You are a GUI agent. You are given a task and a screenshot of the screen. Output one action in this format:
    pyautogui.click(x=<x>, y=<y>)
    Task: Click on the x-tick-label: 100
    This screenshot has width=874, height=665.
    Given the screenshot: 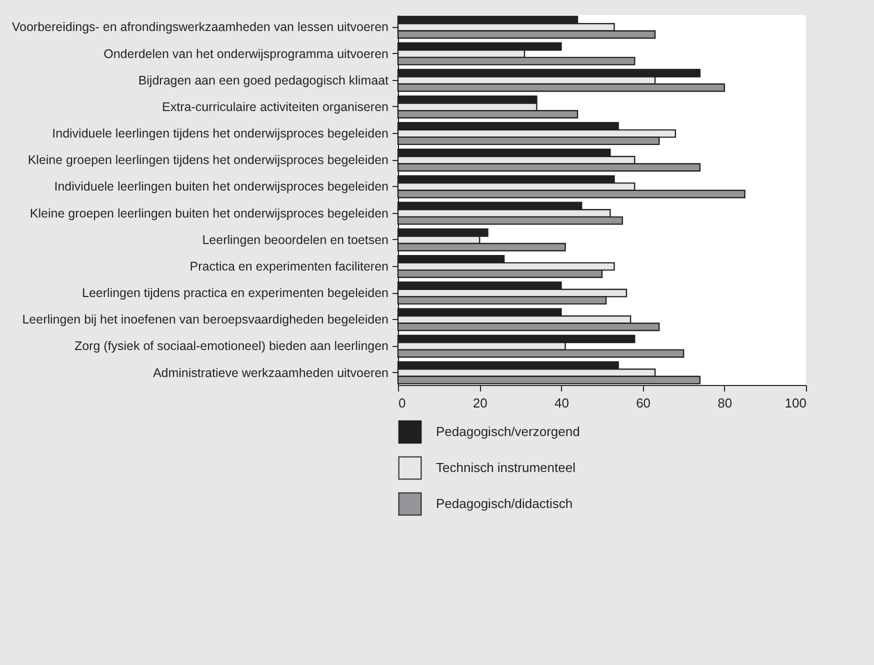 What is the action you would take?
    pyautogui.click(x=795, y=403)
    